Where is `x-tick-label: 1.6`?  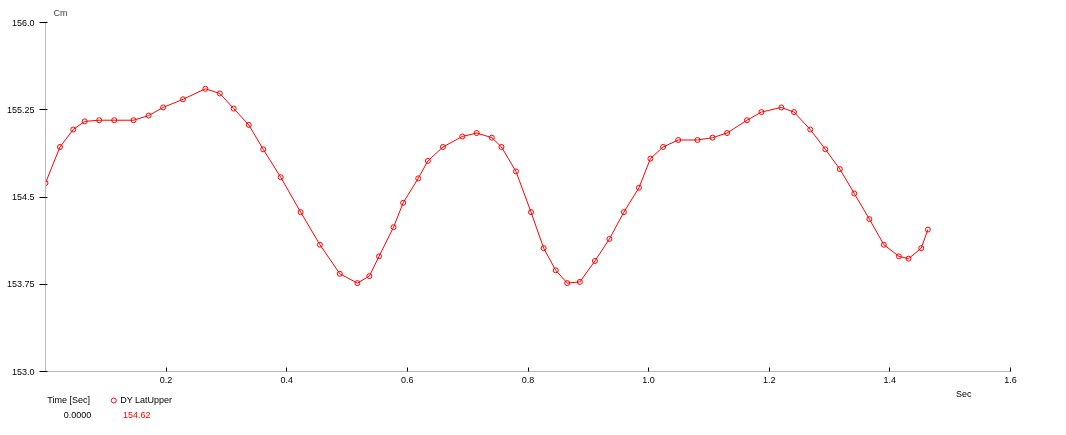
x-tick-label: 1.6 is located at coordinates (1010, 379).